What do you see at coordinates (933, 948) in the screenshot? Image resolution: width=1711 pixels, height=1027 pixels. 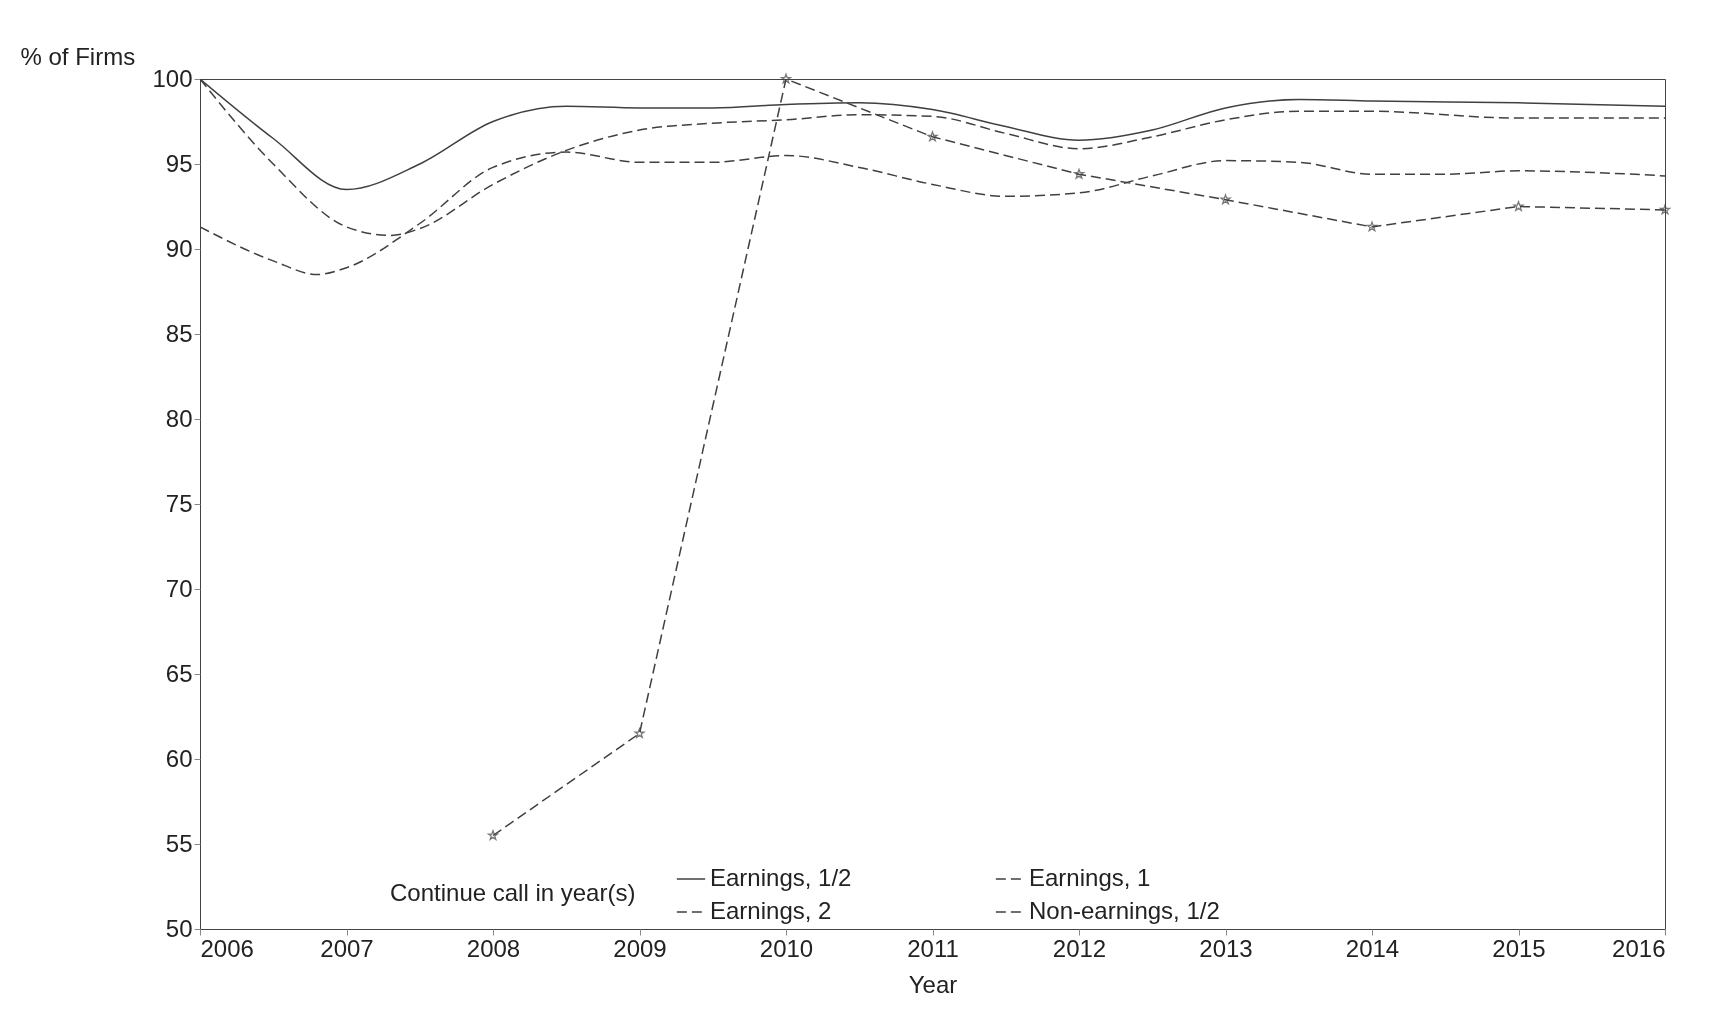 I see `x-tick-label: 2011` at bounding box center [933, 948].